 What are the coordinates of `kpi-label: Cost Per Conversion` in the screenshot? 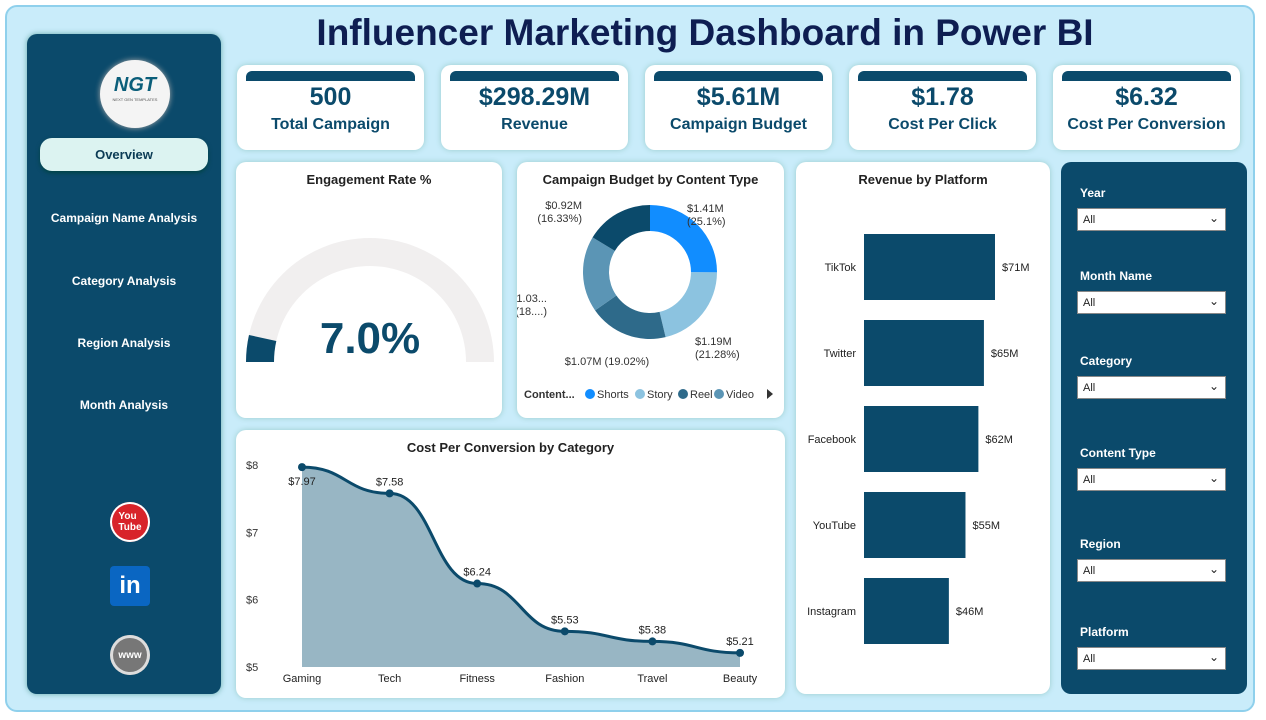 It's located at (1146, 124).